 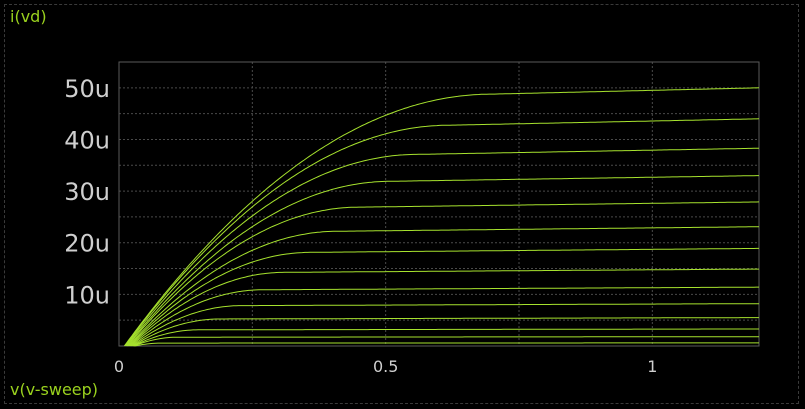 I want to click on y-tick-label: 10u, so click(x=87, y=295).